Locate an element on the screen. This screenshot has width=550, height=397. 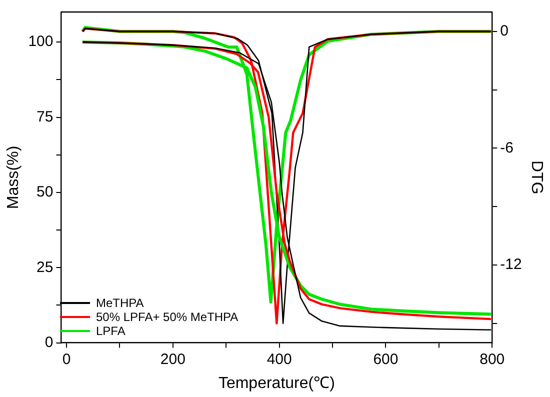
y-tick-label: 100 is located at coordinates (41, 41).